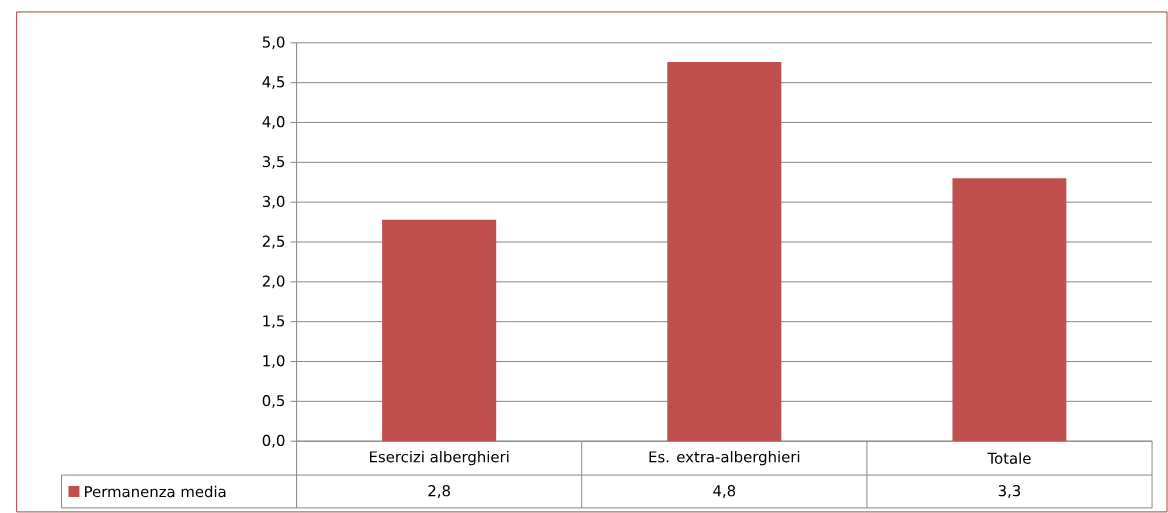 The width and height of the screenshot is (1168, 513). What do you see at coordinates (274, 361) in the screenshot?
I see `y-tick-label: 1,0` at bounding box center [274, 361].